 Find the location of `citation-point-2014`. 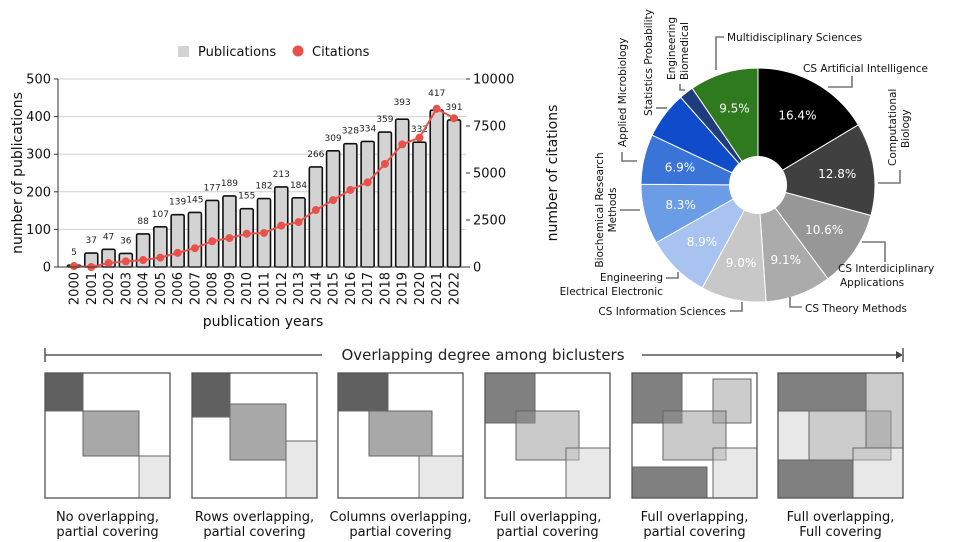

citation-point-2014 is located at coordinates (315, 210).